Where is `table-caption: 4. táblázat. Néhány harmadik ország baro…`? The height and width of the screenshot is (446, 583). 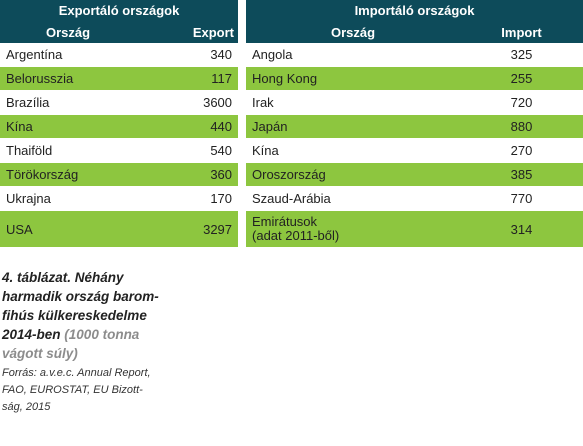 table-caption: 4. táblázat. Néhány harmadik ország baro… is located at coordinates (94, 342).